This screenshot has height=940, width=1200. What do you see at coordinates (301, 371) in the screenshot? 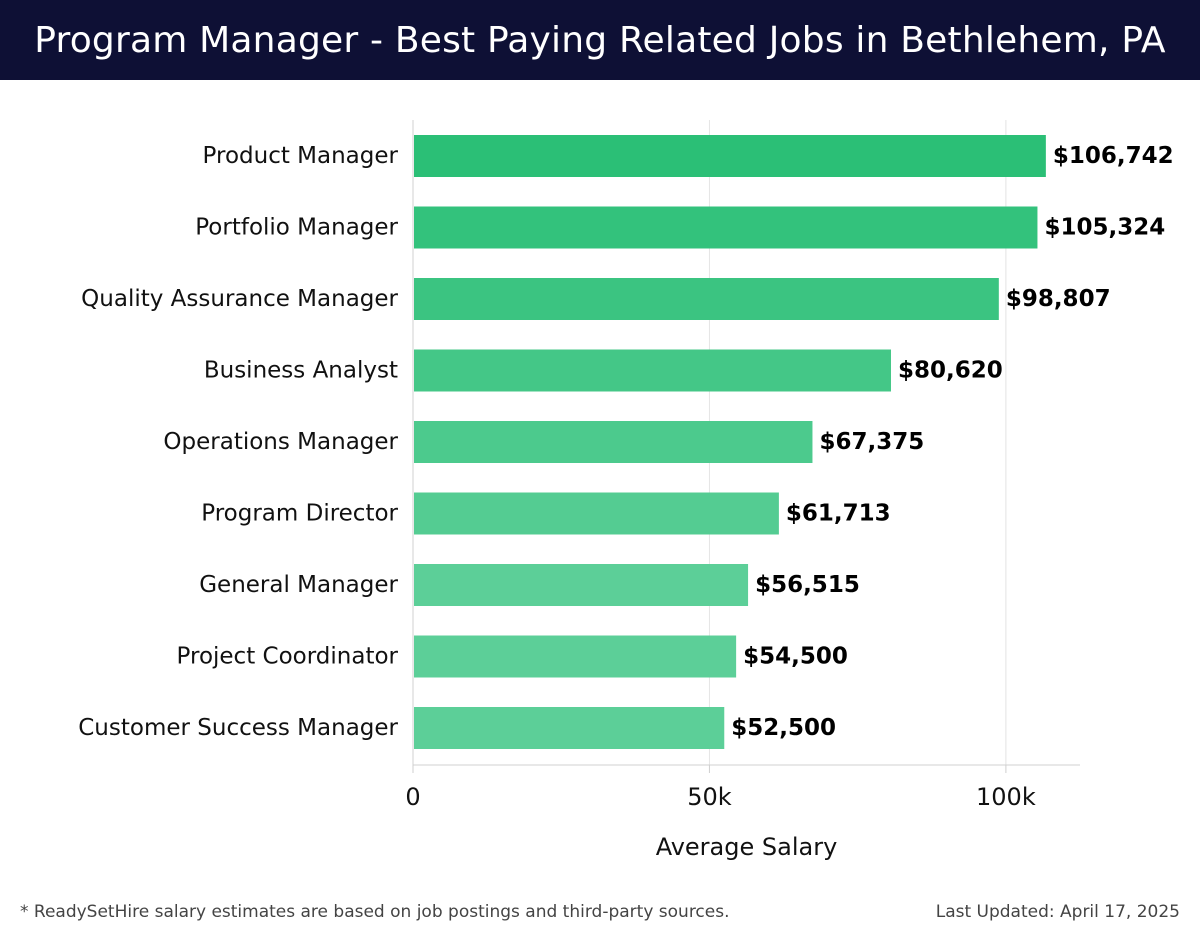
I see `category-label-3: Business Analyst` at bounding box center [301, 371].